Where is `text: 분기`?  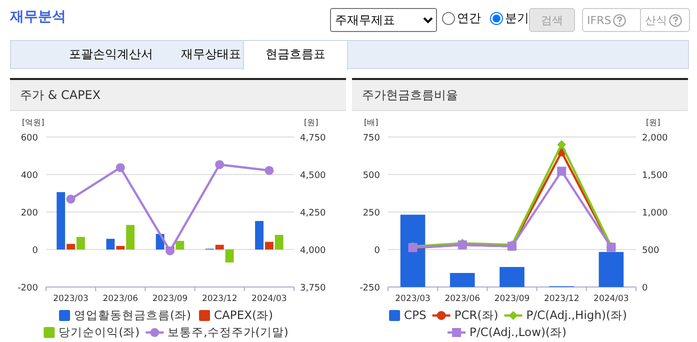
text: 분기 is located at coordinates (516, 18).